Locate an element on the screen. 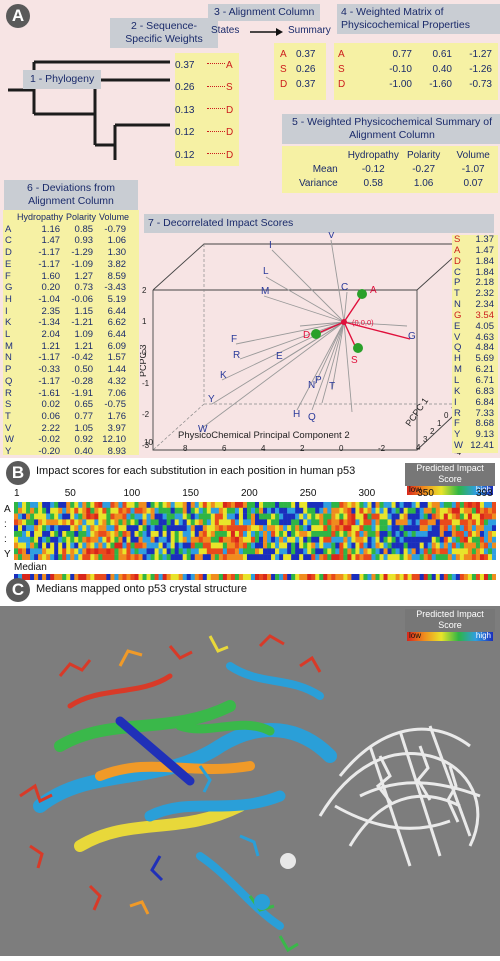 The width and height of the screenshot is (500, 961). impact-value: 12.41 is located at coordinates (482, 446).